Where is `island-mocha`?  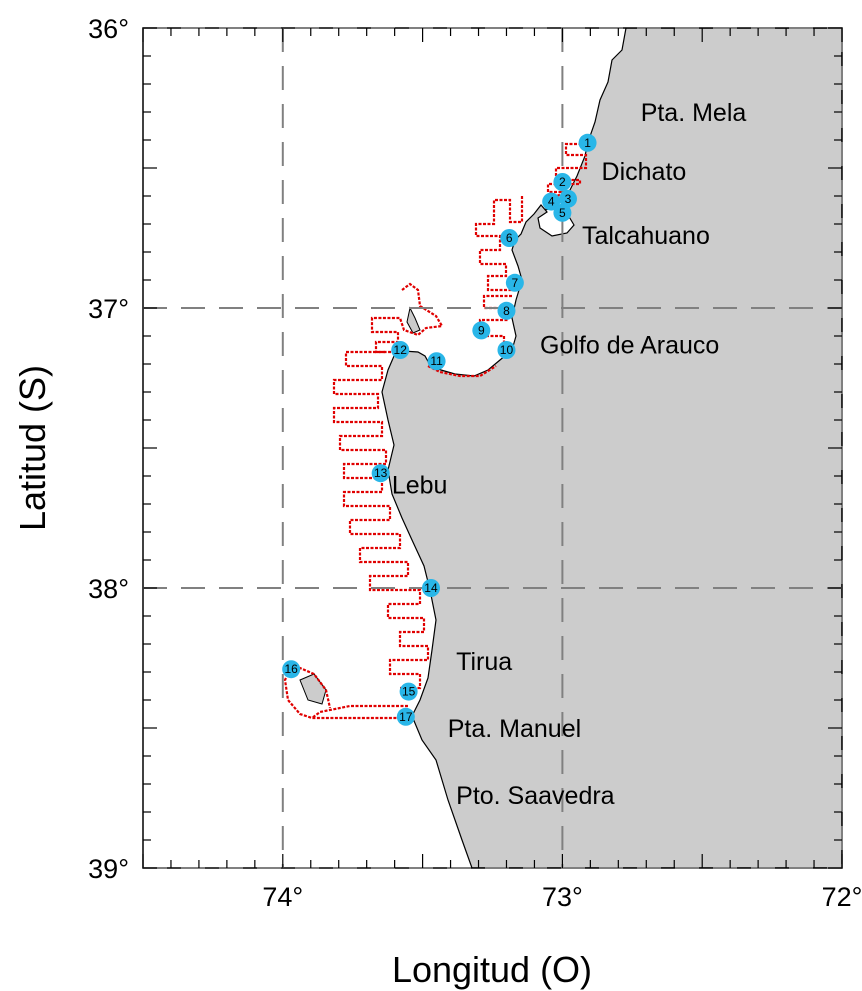
island-mocha is located at coordinates (313, 689).